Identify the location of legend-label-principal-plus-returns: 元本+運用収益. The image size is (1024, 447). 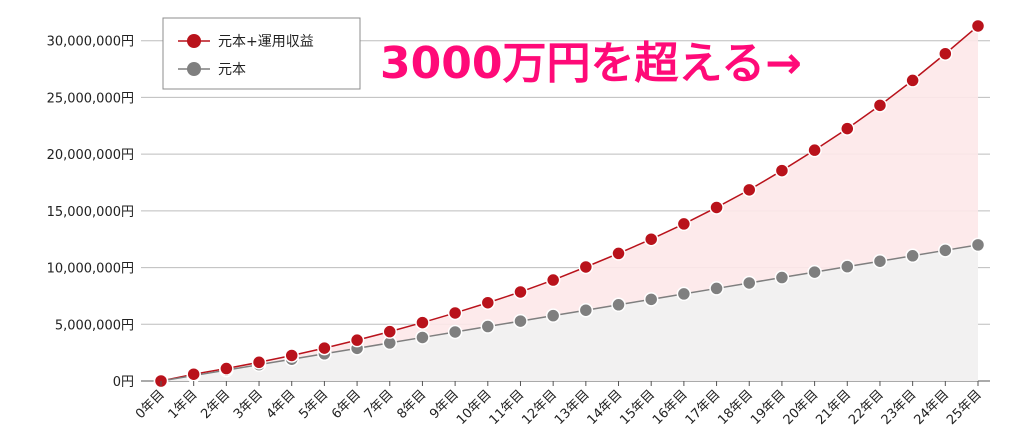
(266, 42).